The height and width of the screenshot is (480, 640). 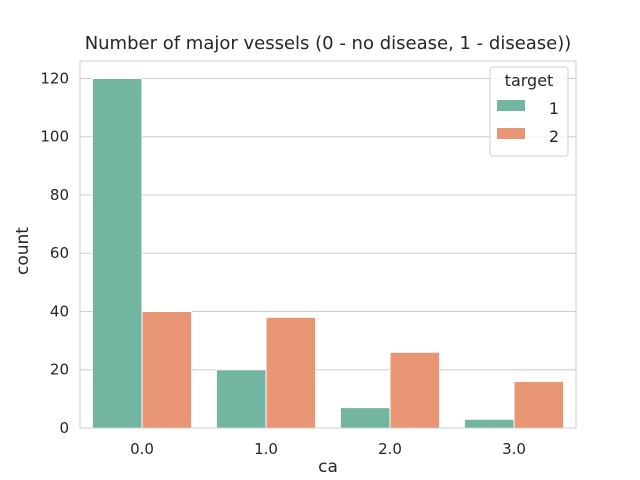 What do you see at coordinates (489, 423) in the screenshot?
I see `bar-3.0-series-1` at bounding box center [489, 423].